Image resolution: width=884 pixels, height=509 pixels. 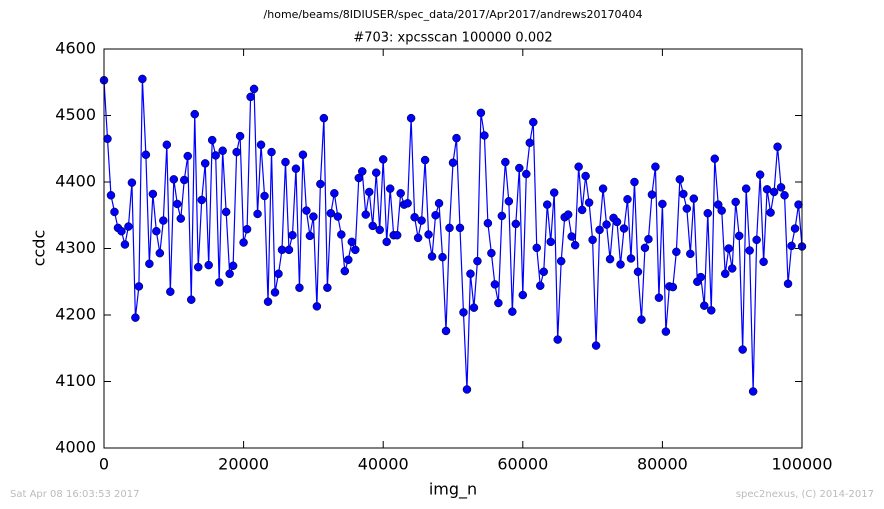 What do you see at coordinates (522, 464) in the screenshot?
I see `x-tick-label: 60000` at bounding box center [522, 464].